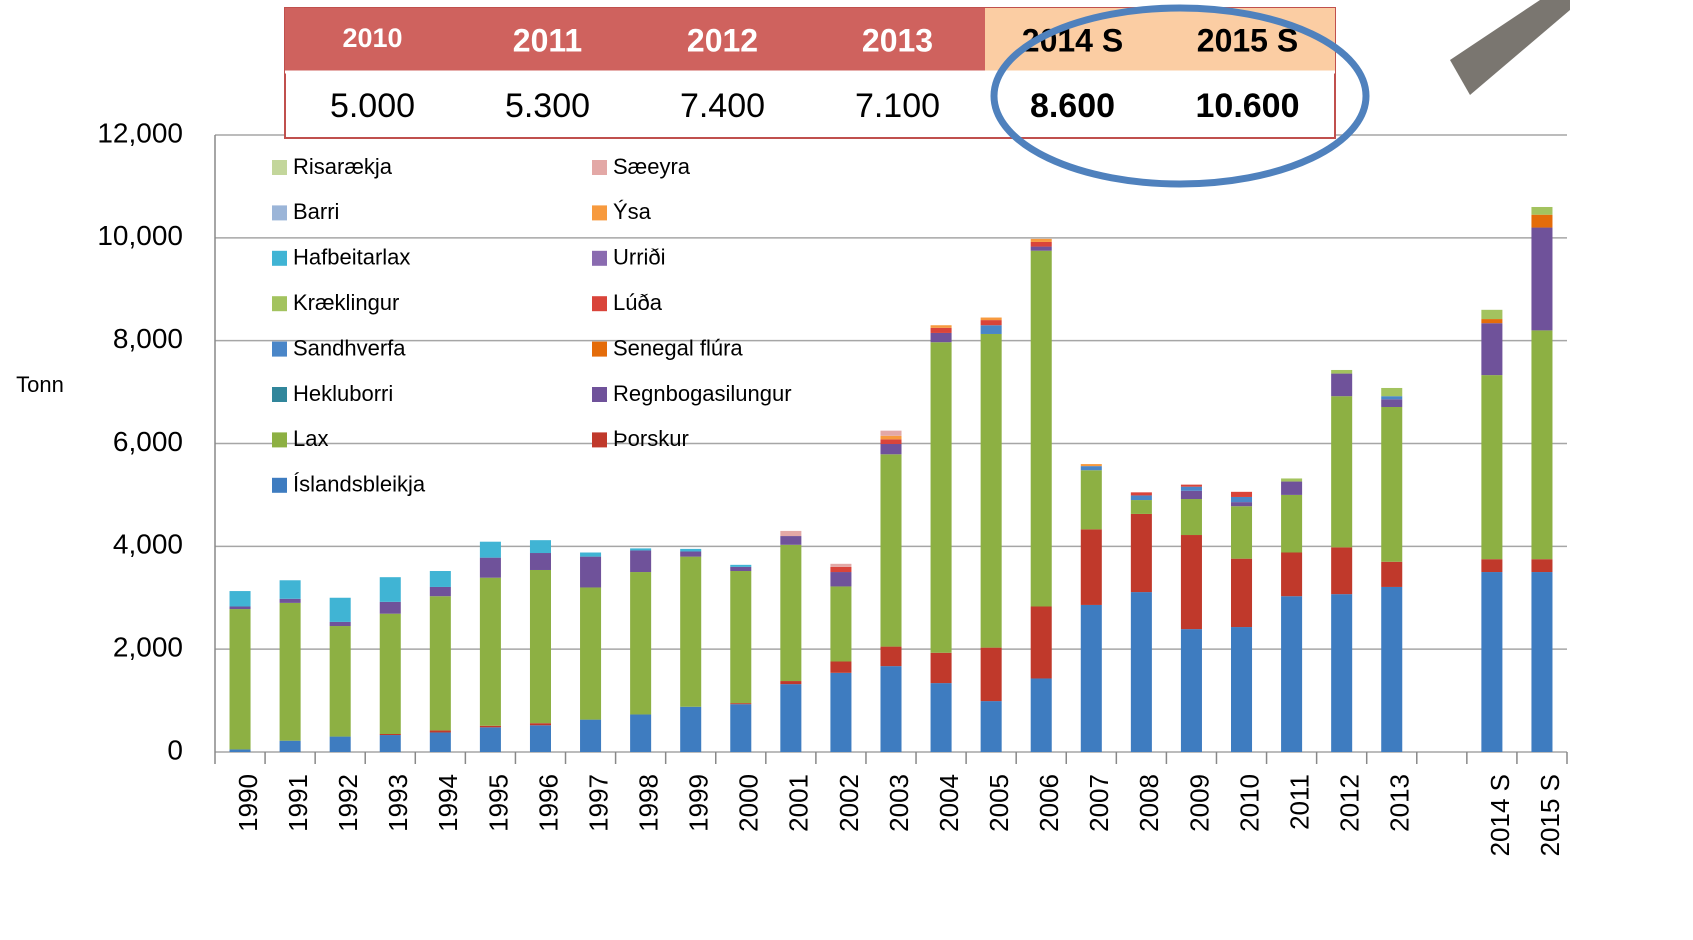 The height and width of the screenshot is (940, 1693). What do you see at coordinates (702, 393) in the screenshot?
I see `legend-label: Regnbogasilungur` at bounding box center [702, 393].